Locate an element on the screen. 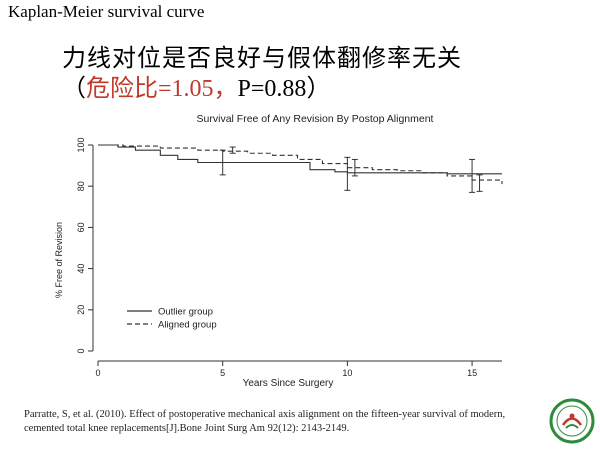 The height and width of the screenshot is (450, 600). y-tick-label: 100 is located at coordinates (81, 144).